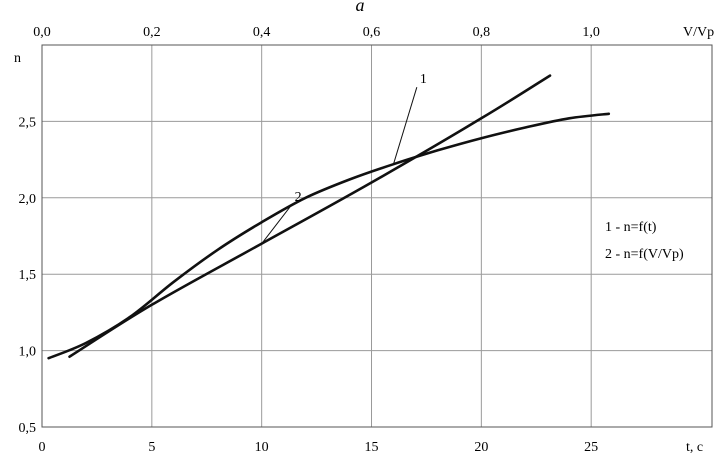 The height and width of the screenshot is (459, 720). I want to click on y-axis-ticks: 0,5 1,0 1,5 2,0 2,5, so click(28, 275).